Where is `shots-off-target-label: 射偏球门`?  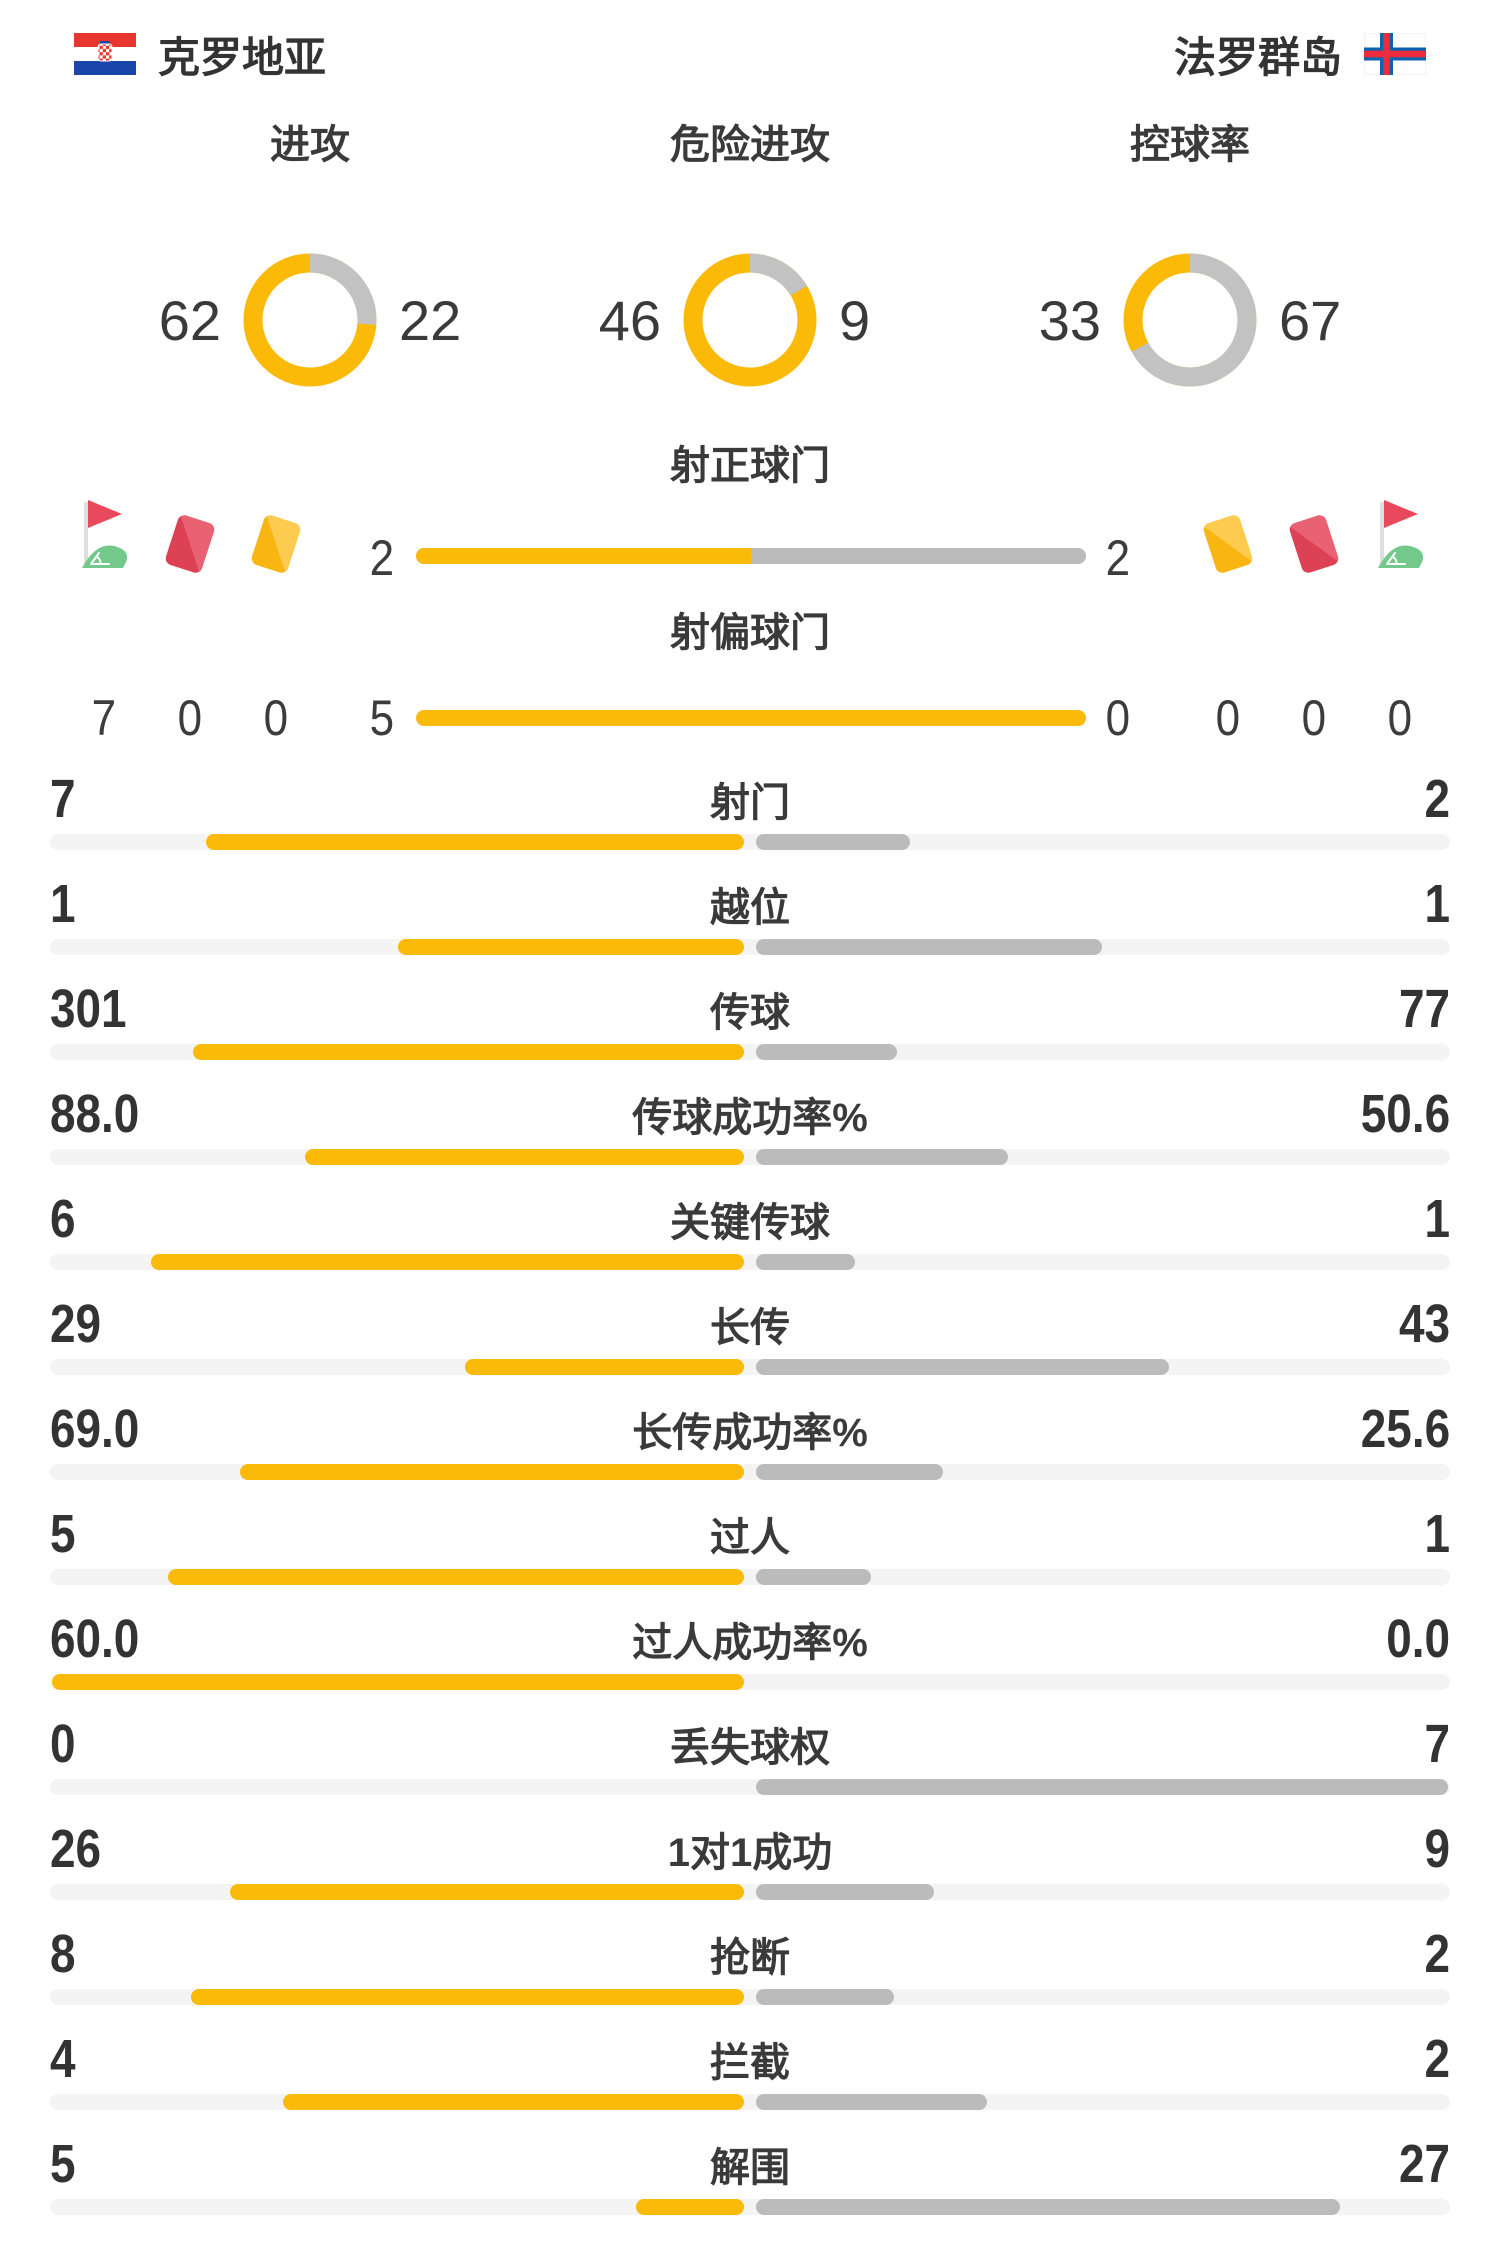 shots-off-target-label: 射偏球门 is located at coordinates (750, 633).